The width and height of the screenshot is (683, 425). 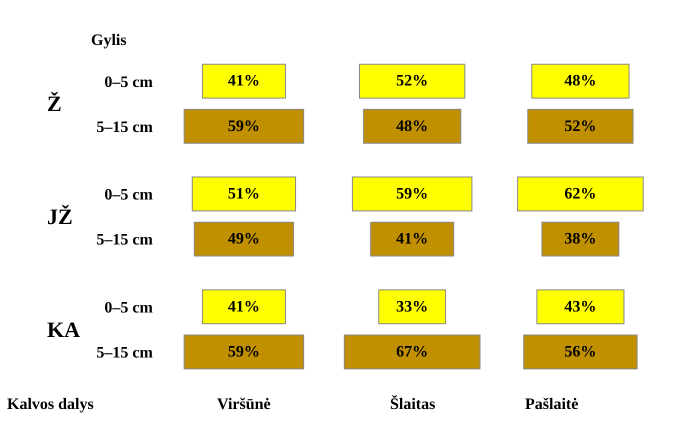 What do you see at coordinates (60, 216) in the screenshot?
I see `text: JŽ` at bounding box center [60, 216].